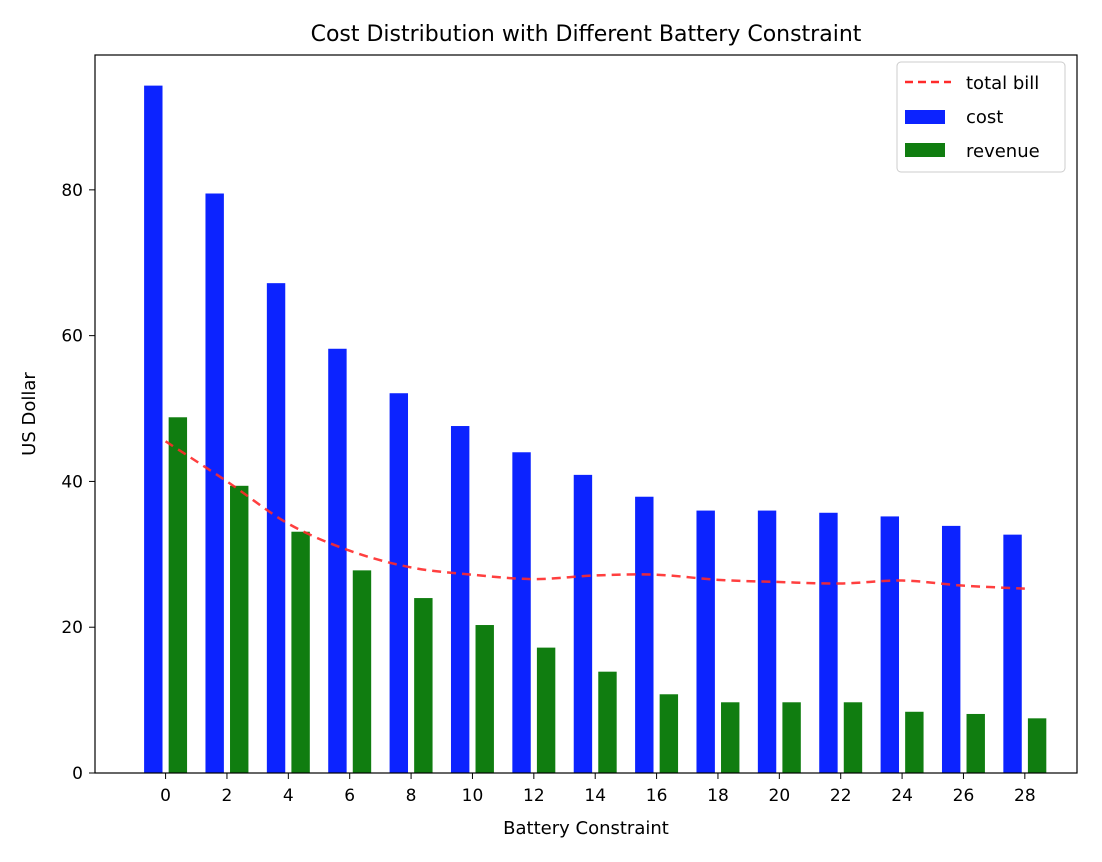  I want to click on x-tick-label-8: 8, so click(411, 796).